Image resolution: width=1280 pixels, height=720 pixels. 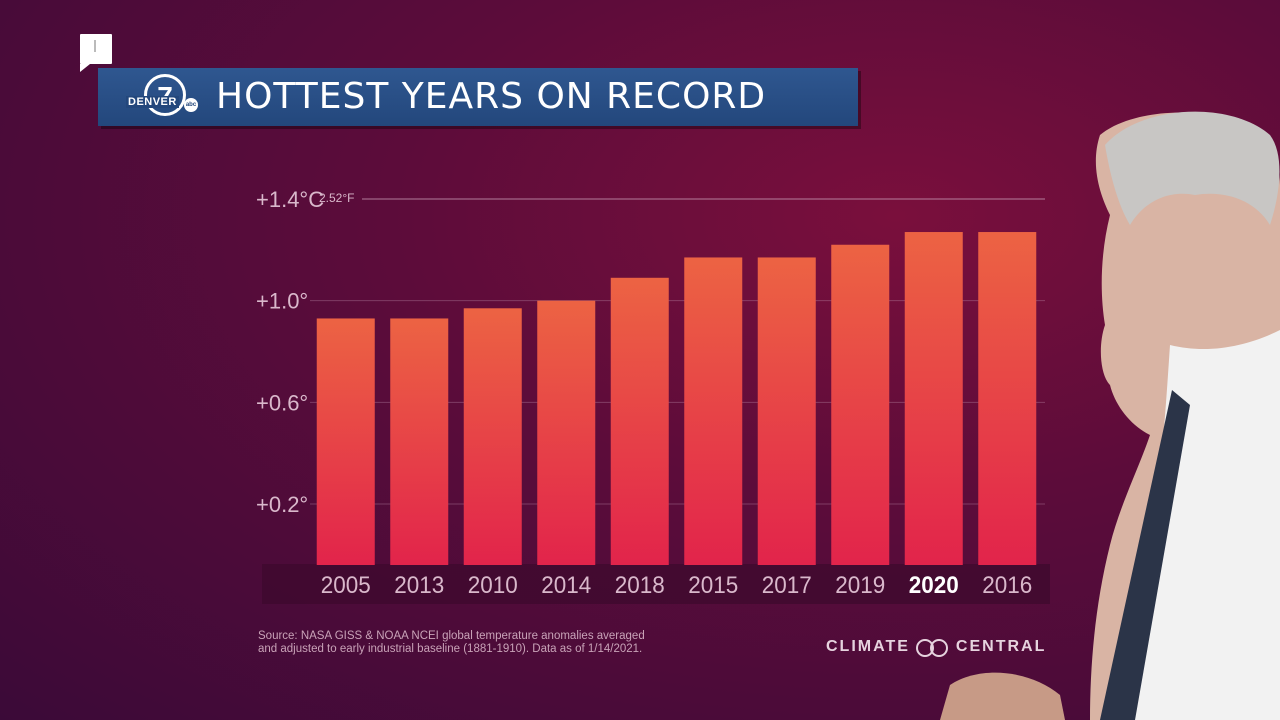 I want to click on brand-left: CLIMATE, so click(x=868, y=646).